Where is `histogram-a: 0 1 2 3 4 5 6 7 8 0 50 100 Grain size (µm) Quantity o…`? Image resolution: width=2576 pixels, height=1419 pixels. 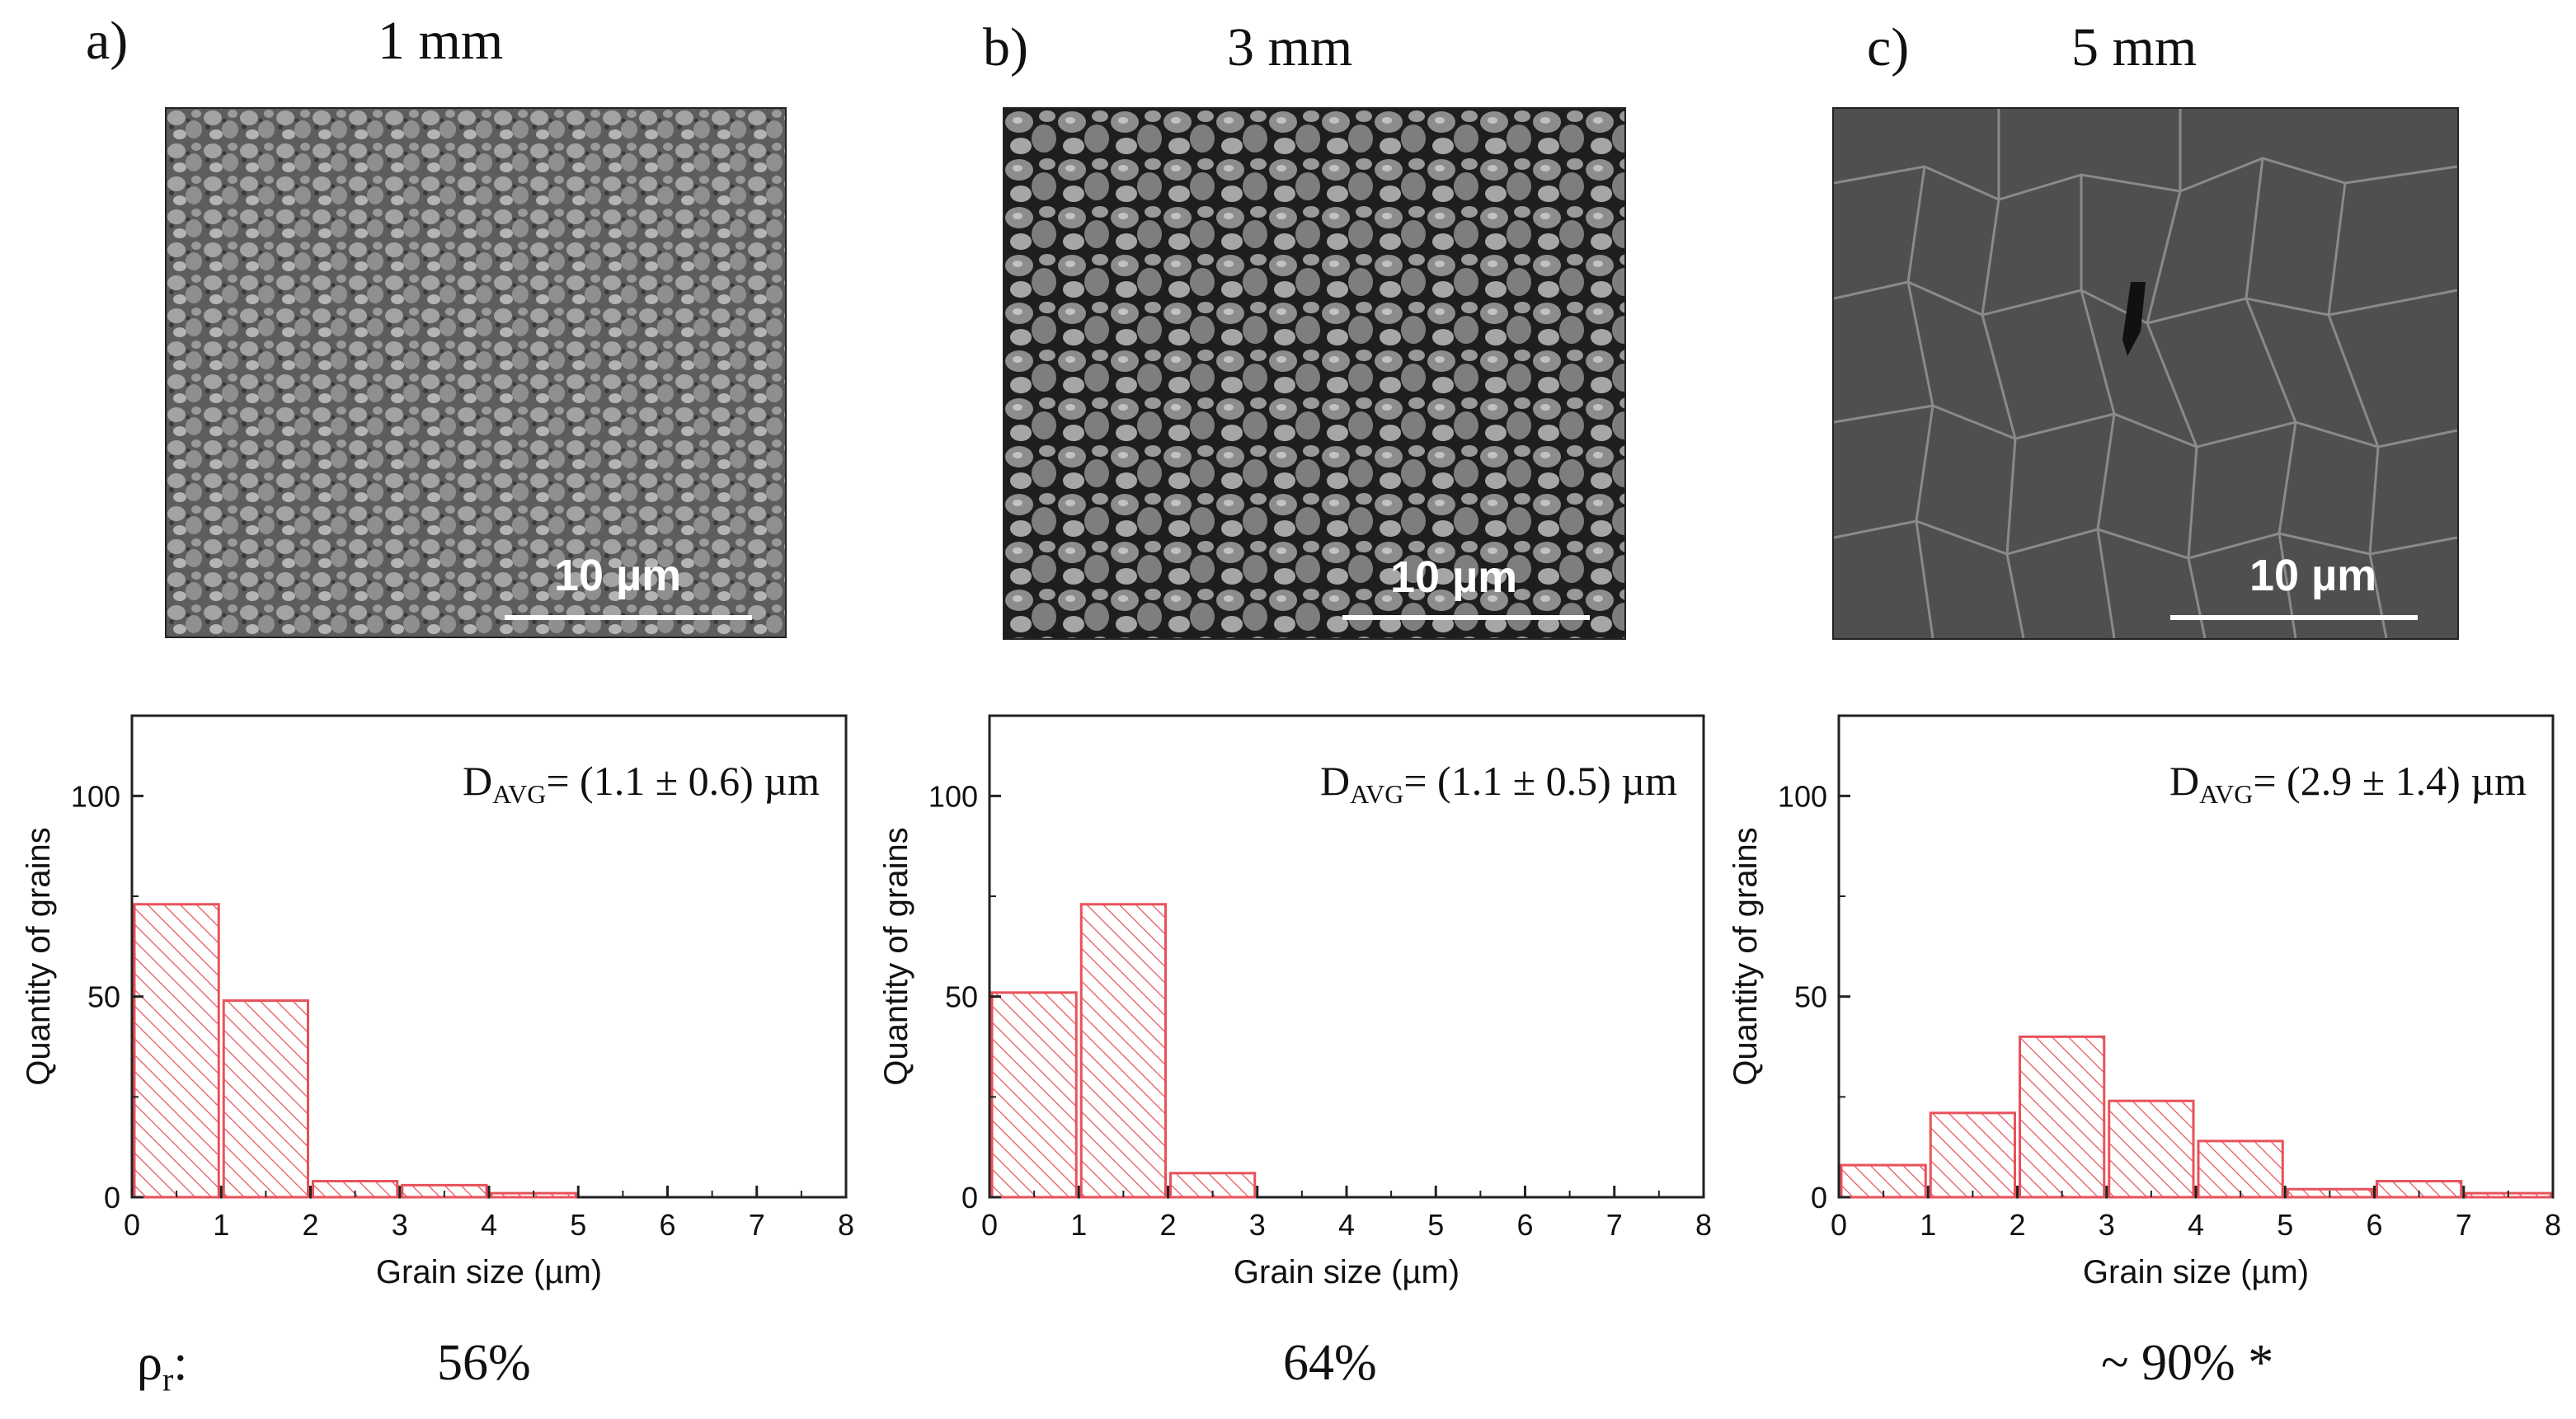
histogram-a: 0 1 2 3 4 5 6 7 8 0 50 100 Grain size (µm) Quantity o… is located at coordinates (433, 998).